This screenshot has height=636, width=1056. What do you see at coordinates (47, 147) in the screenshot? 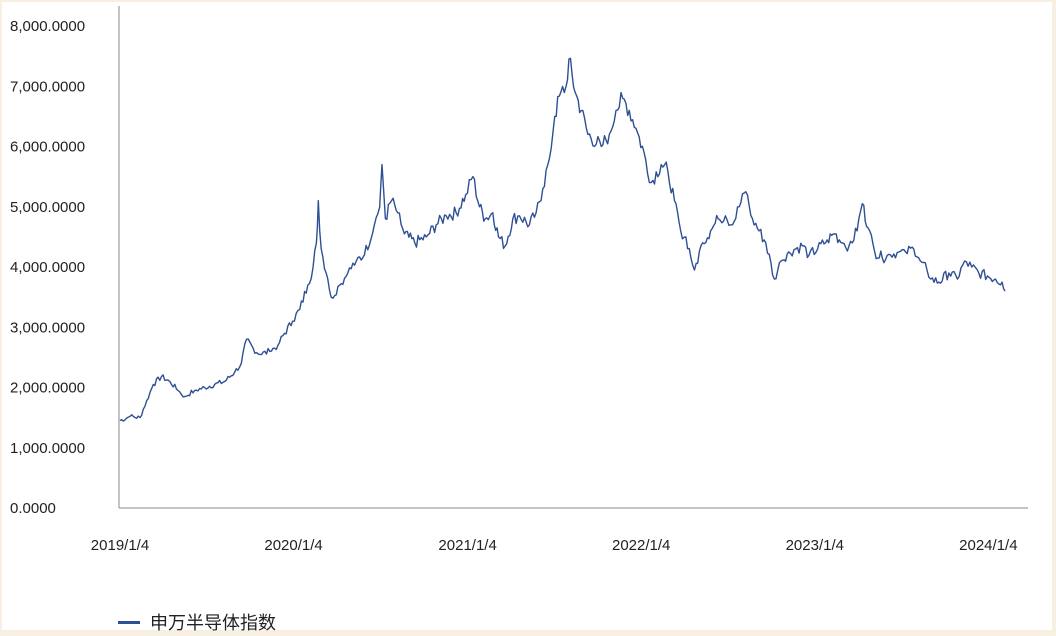
I see `y-tick-label: 6,000.0000` at bounding box center [47, 147].